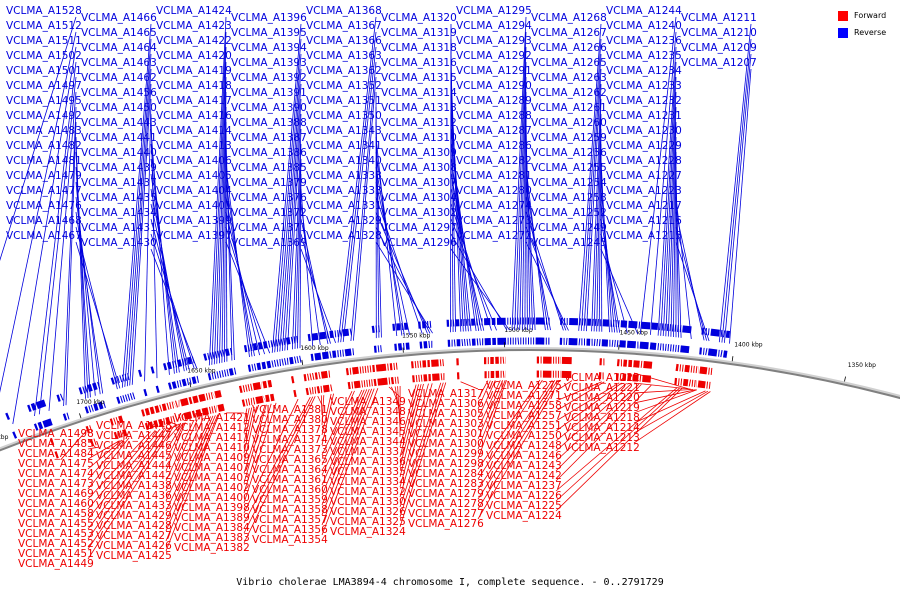 The width and height of the screenshot is (900, 600). Describe the element at coordinates (269, 213) in the screenshot. I see `gene-label: VCLMA_A1372` at that location.